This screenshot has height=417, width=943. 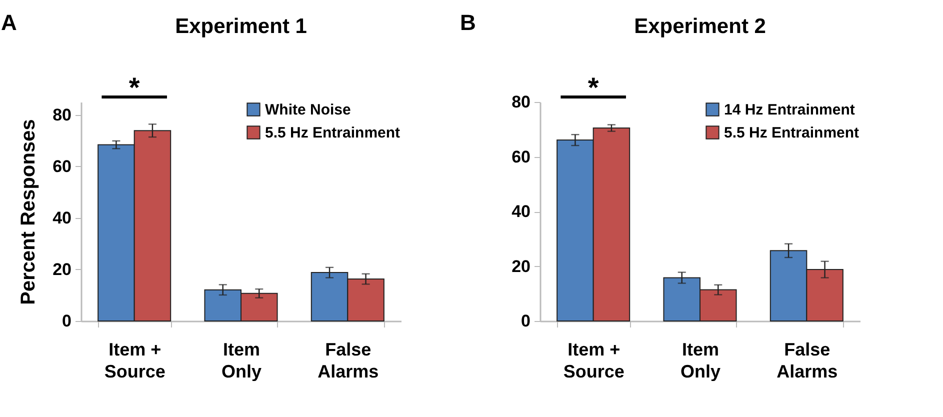 I want to click on chart-title: Experiment 1, so click(x=241, y=26).